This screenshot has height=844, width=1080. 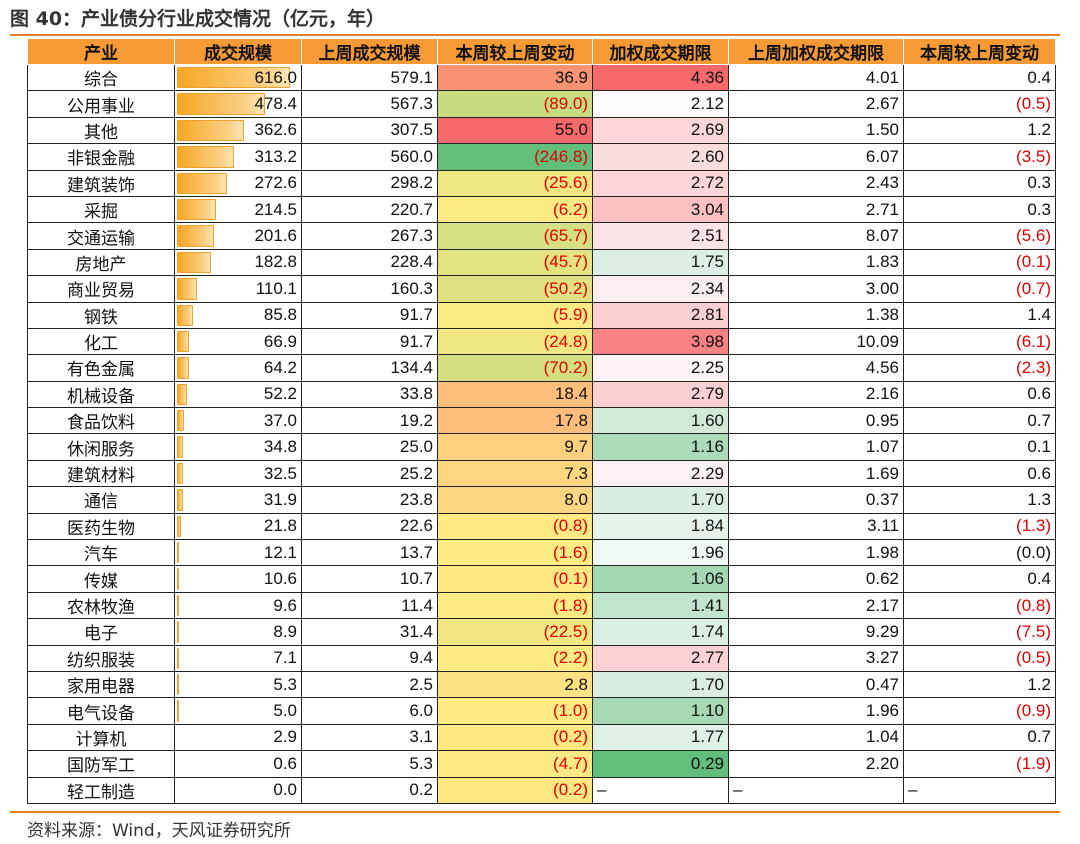 I want to click on table-row: 有色金属 64.2 134.4 (70.2) 2.25 4.56 (2.3), so click(x=541, y=368).